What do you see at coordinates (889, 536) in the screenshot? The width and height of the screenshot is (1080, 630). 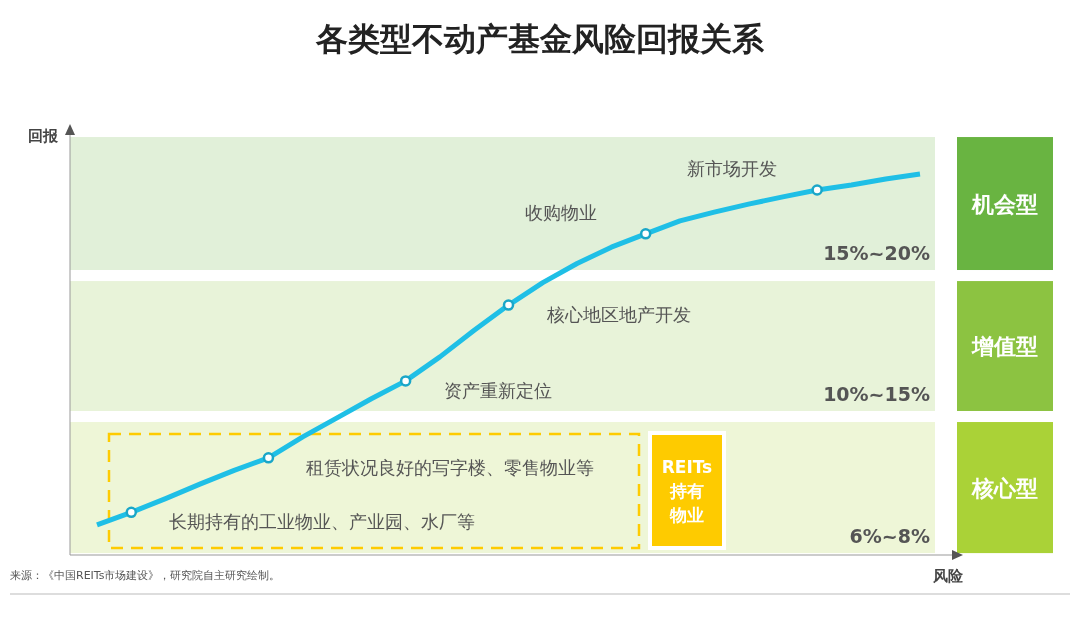 I see `annotation: 6%~8%` at bounding box center [889, 536].